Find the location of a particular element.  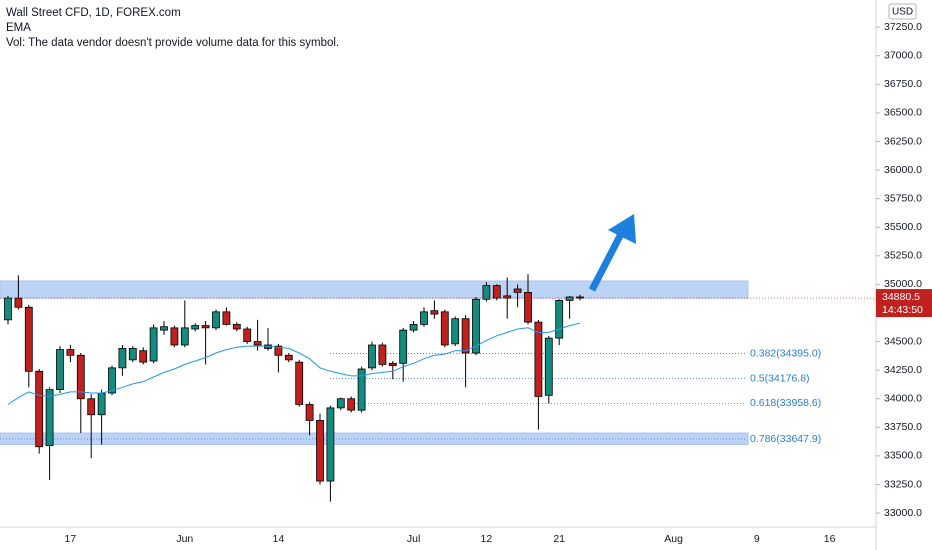

y-tick-label: 35000.0 is located at coordinates (903, 284).